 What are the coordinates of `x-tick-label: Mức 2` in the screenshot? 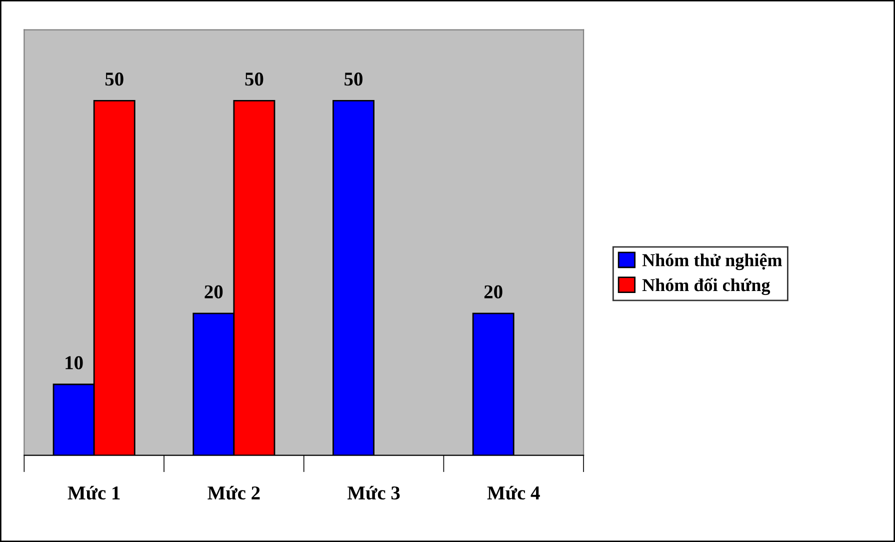 It's located at (234, 493).